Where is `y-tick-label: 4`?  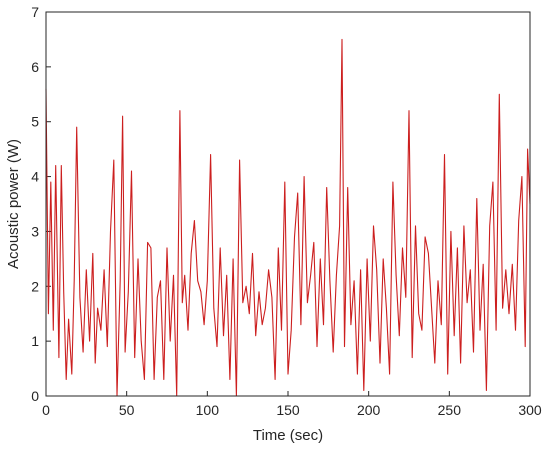
y-tick-label: 4 is located at coordinates (35, 177).